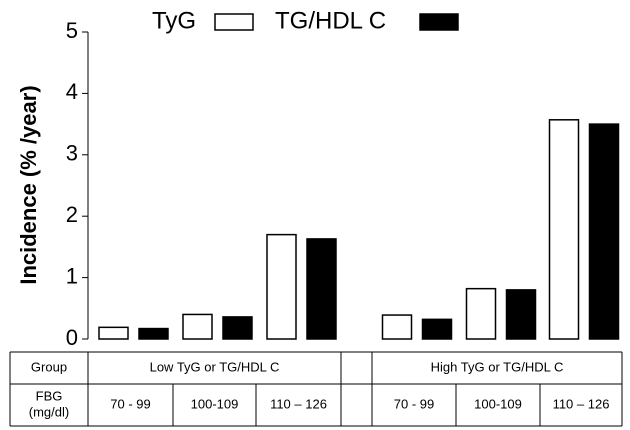  Describe the element at coordinates (72, 153) in the screenshot. I see `y-tick-label: 3` at that location.